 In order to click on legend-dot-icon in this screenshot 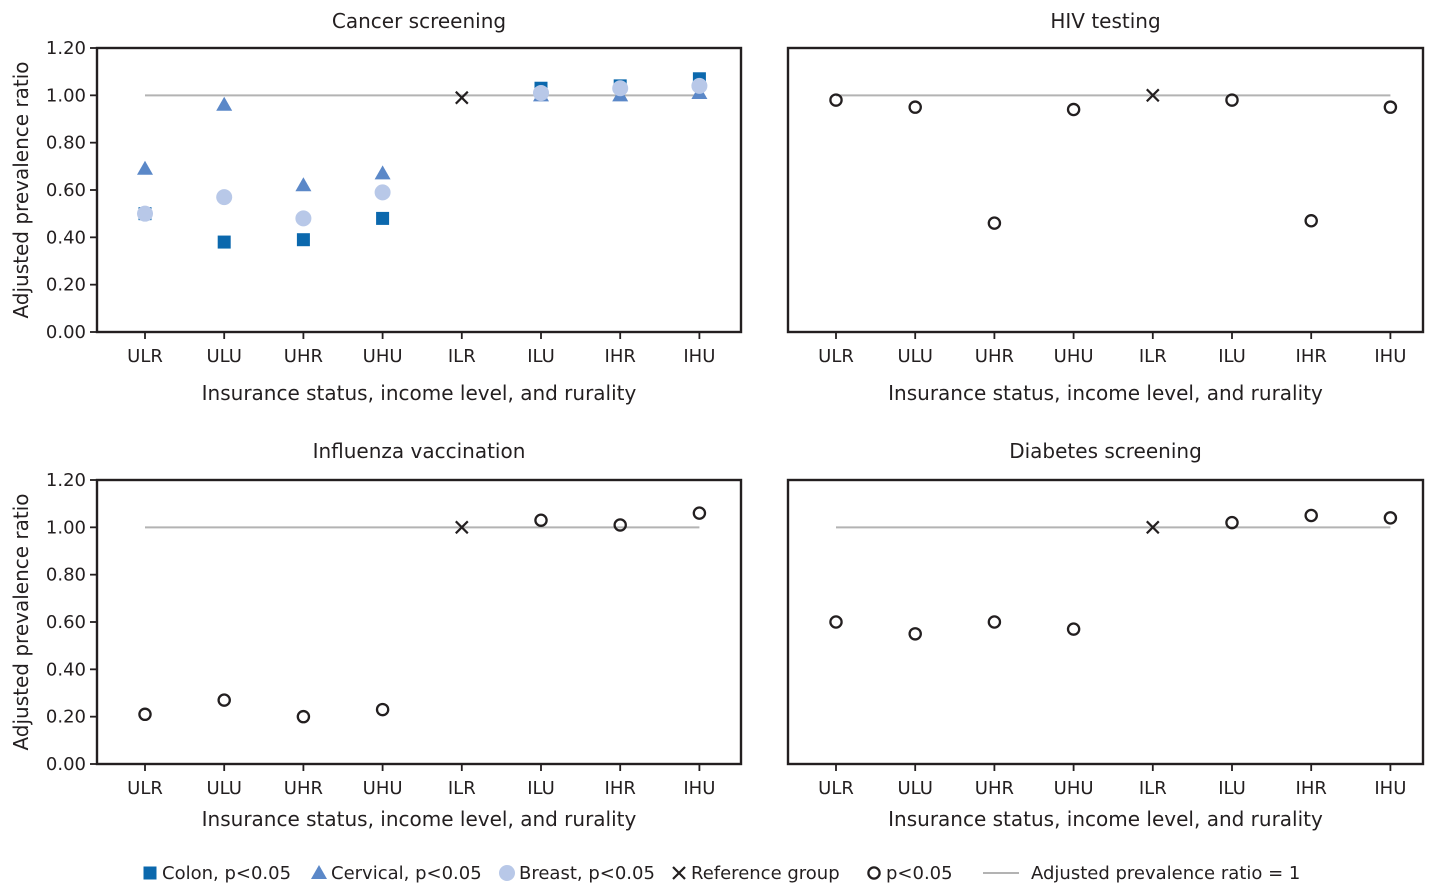, I will do `click(507, 873)`.